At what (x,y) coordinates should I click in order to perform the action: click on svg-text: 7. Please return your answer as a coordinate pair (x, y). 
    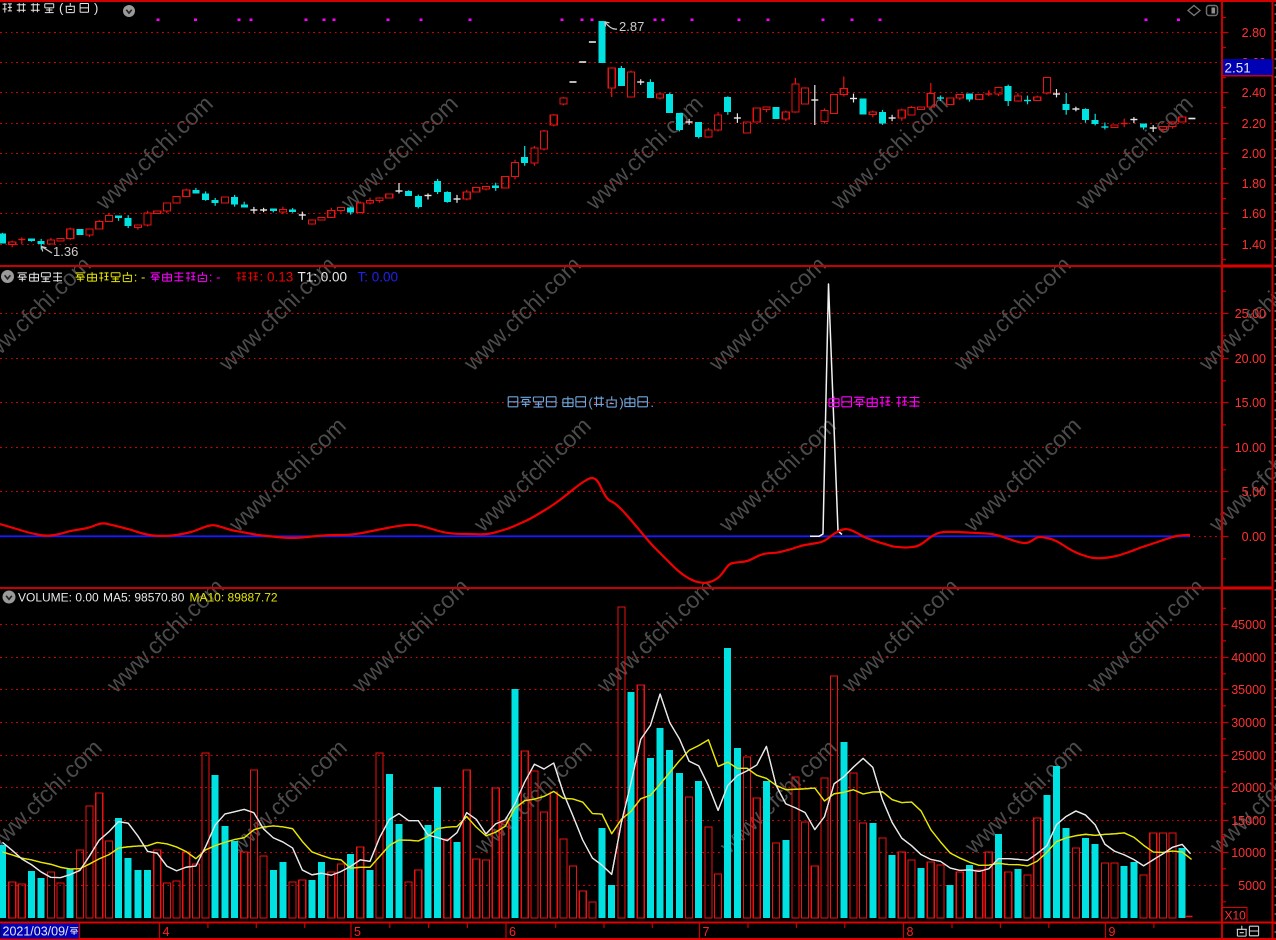
    Looking at the image, I should click on (706, 932).